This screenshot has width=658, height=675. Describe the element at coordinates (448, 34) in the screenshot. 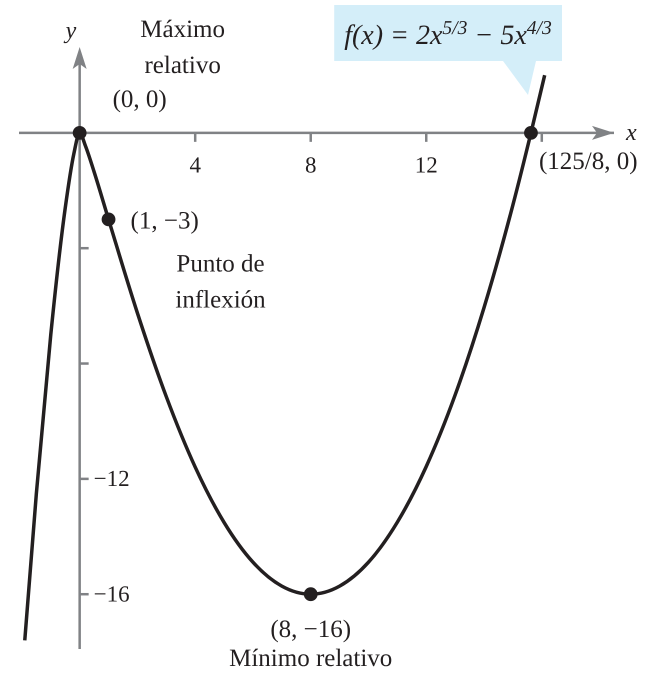

I see `chart-title: f(x) = 2x$^{5/3}$ − 5x$^{4/3}$` at that location.